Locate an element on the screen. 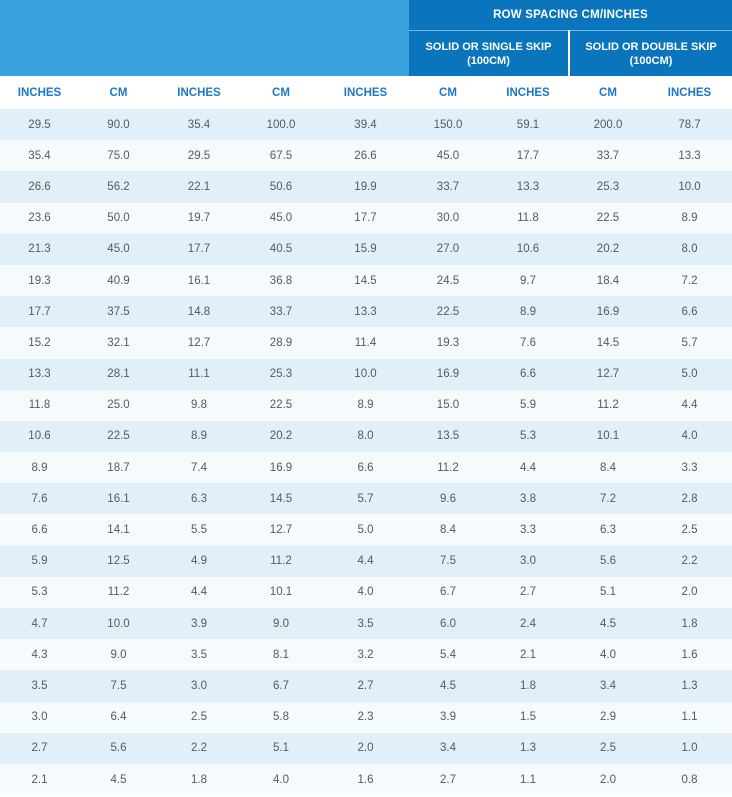 Image resolution: width=732 pixels, height=797 pixels. table-cell: 28.1 is located at coordinates (118, 374).